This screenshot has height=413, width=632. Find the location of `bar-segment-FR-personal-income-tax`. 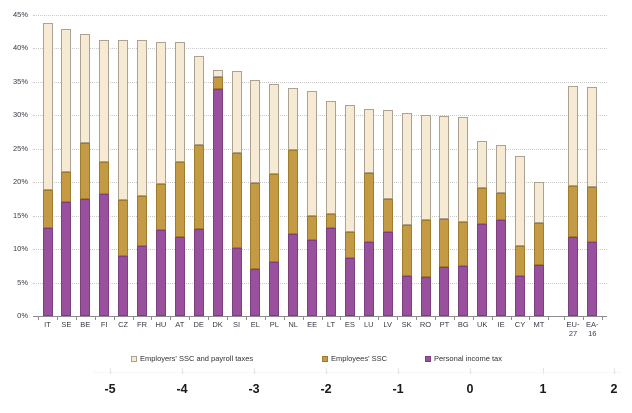

bar-segment-FR-personal-income-tax is located at coordinates (142, 281).